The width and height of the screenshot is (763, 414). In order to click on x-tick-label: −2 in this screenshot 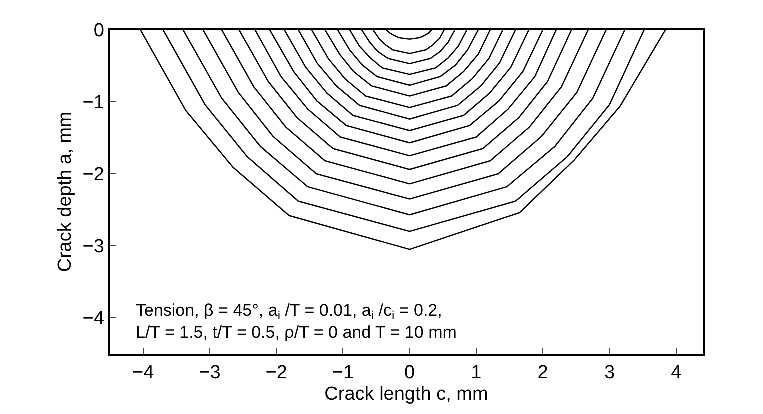, I will do `click(277, 373)`.